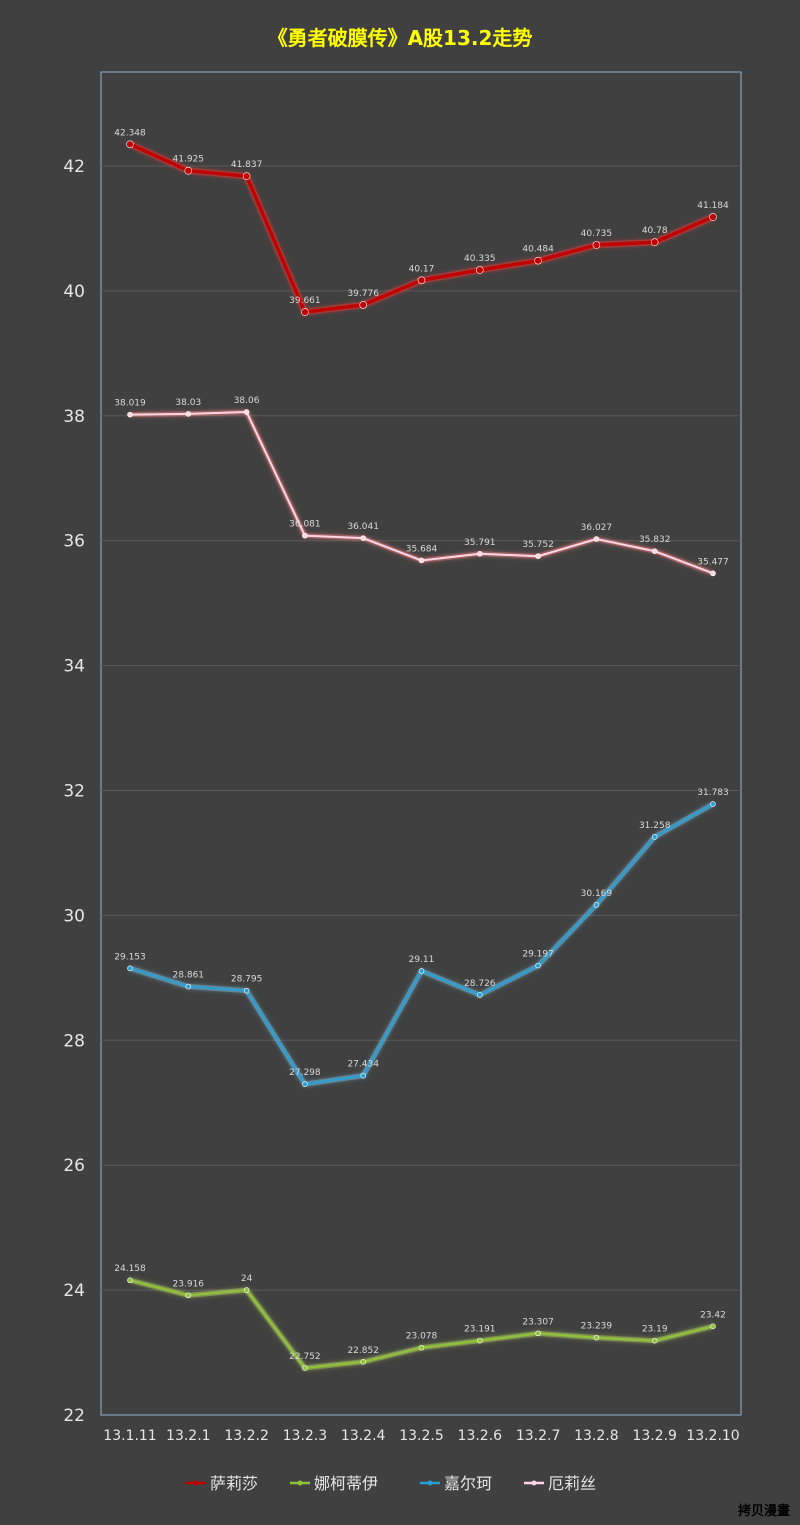 The image size is (800, 1525). What do you see at coordinates (655, 540) in the screenshot?
I see `data-label: 35.832` at bounding box center [655, 540].